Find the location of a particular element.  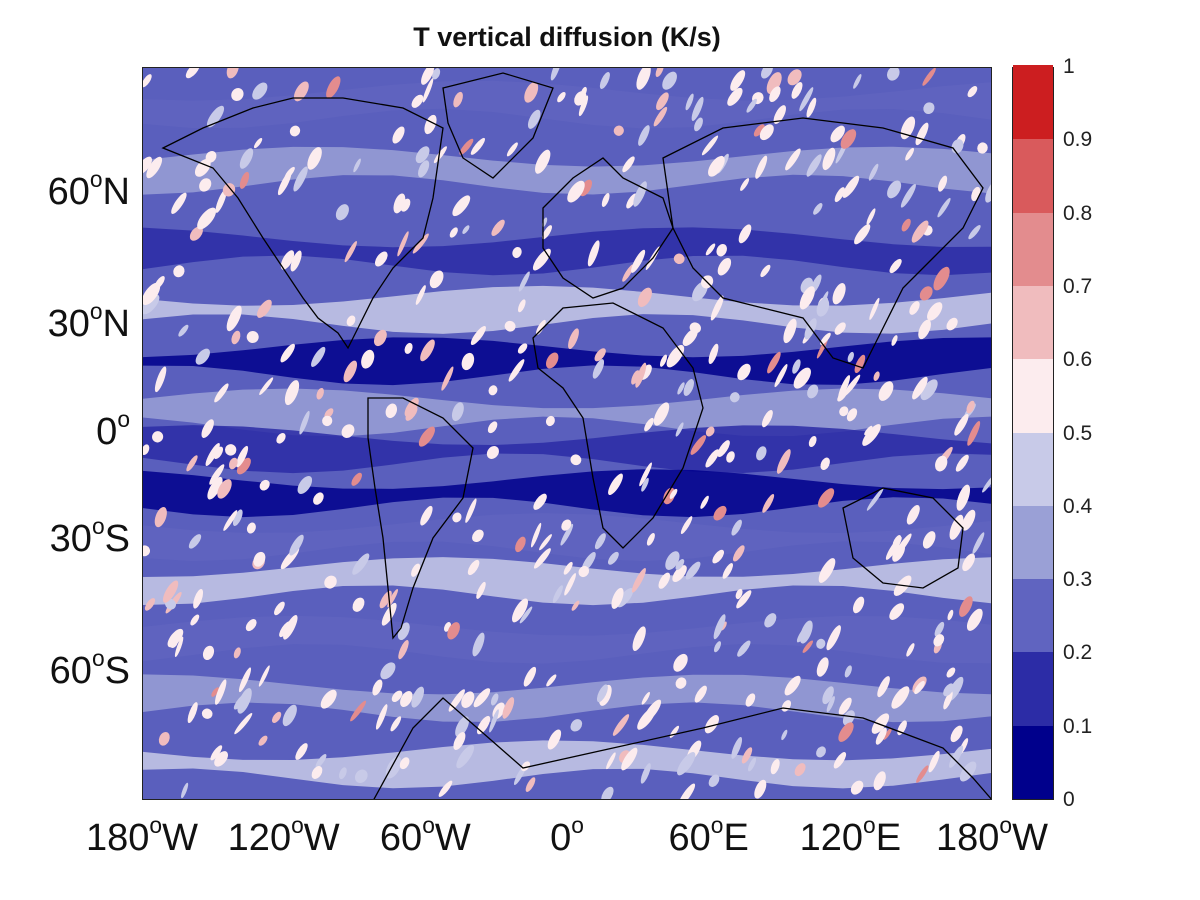

colorbar-tick-label: 0.5 is located at coordinates (1078, 433).